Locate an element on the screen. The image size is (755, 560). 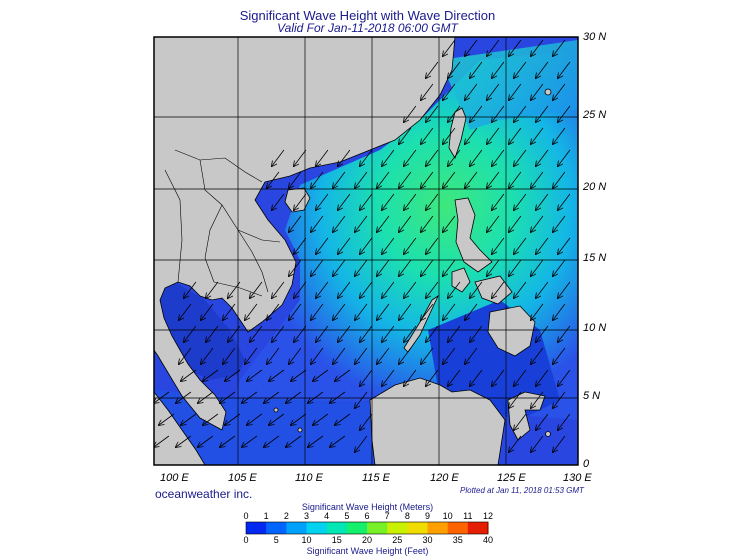
colorbar-meters-title: Significant Wave Height (Meters) is located at coordinates (367, 507).